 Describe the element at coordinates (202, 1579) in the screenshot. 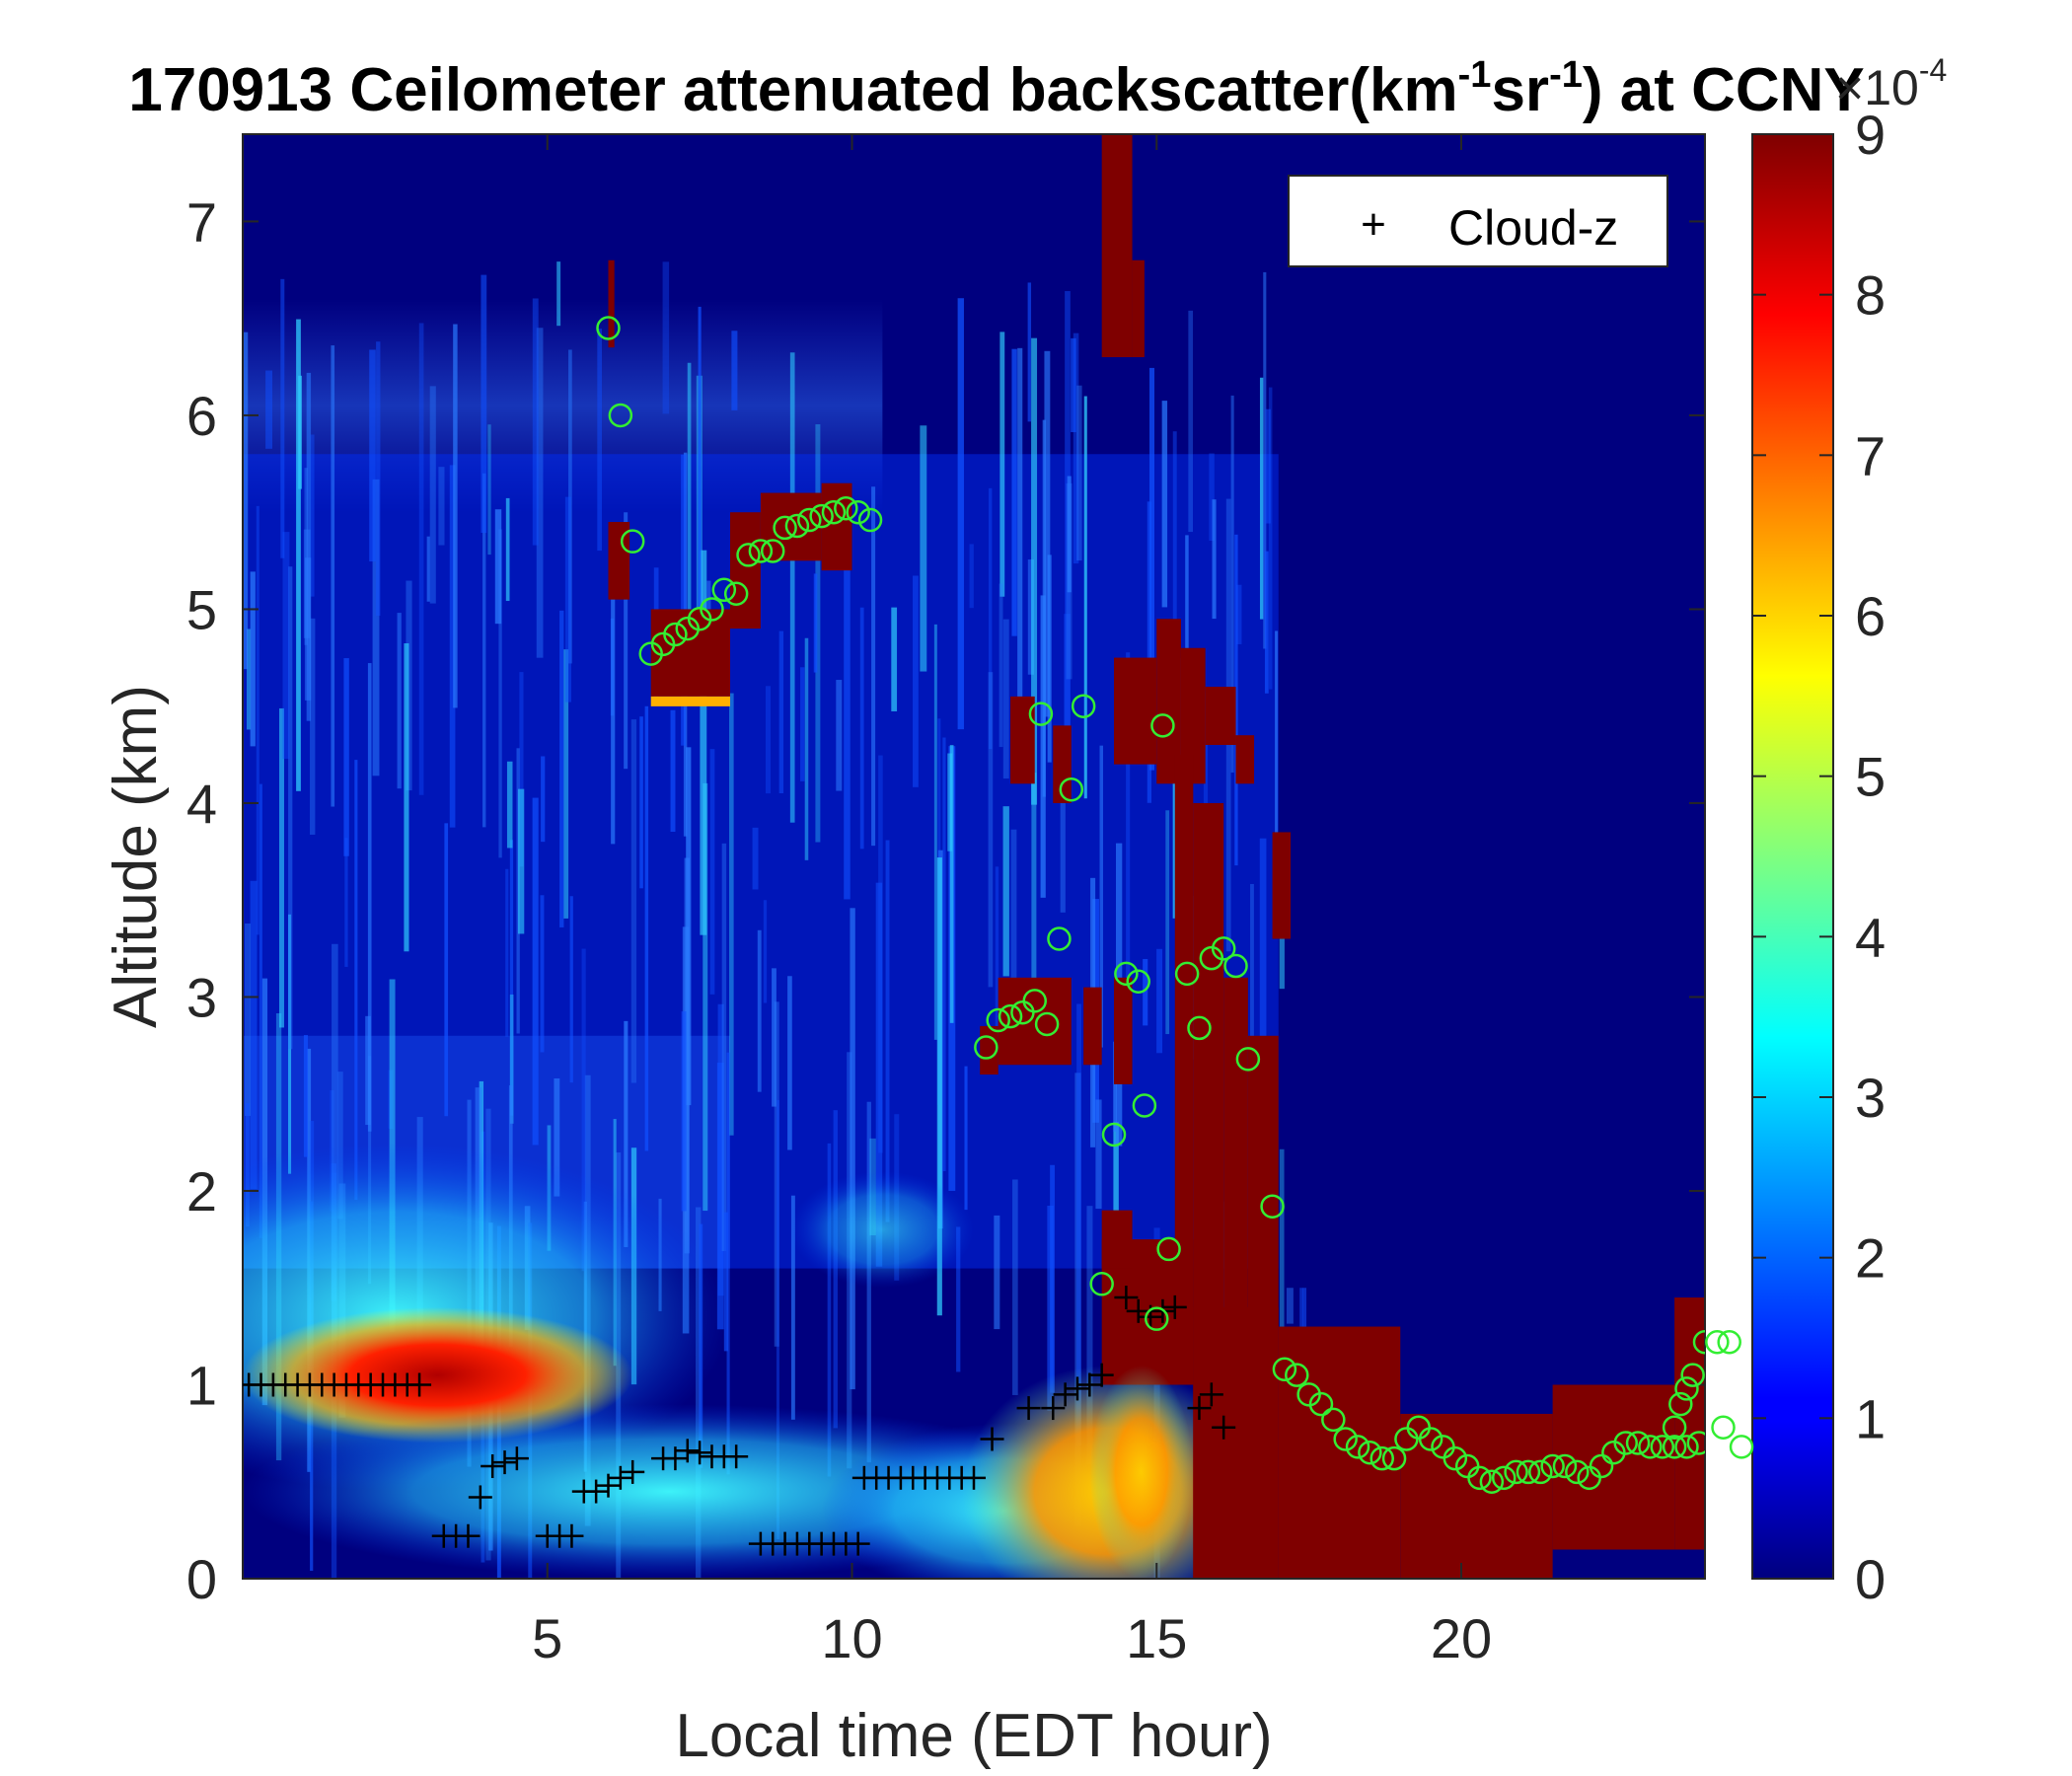

I see `y-tick-label: 0` at that location.